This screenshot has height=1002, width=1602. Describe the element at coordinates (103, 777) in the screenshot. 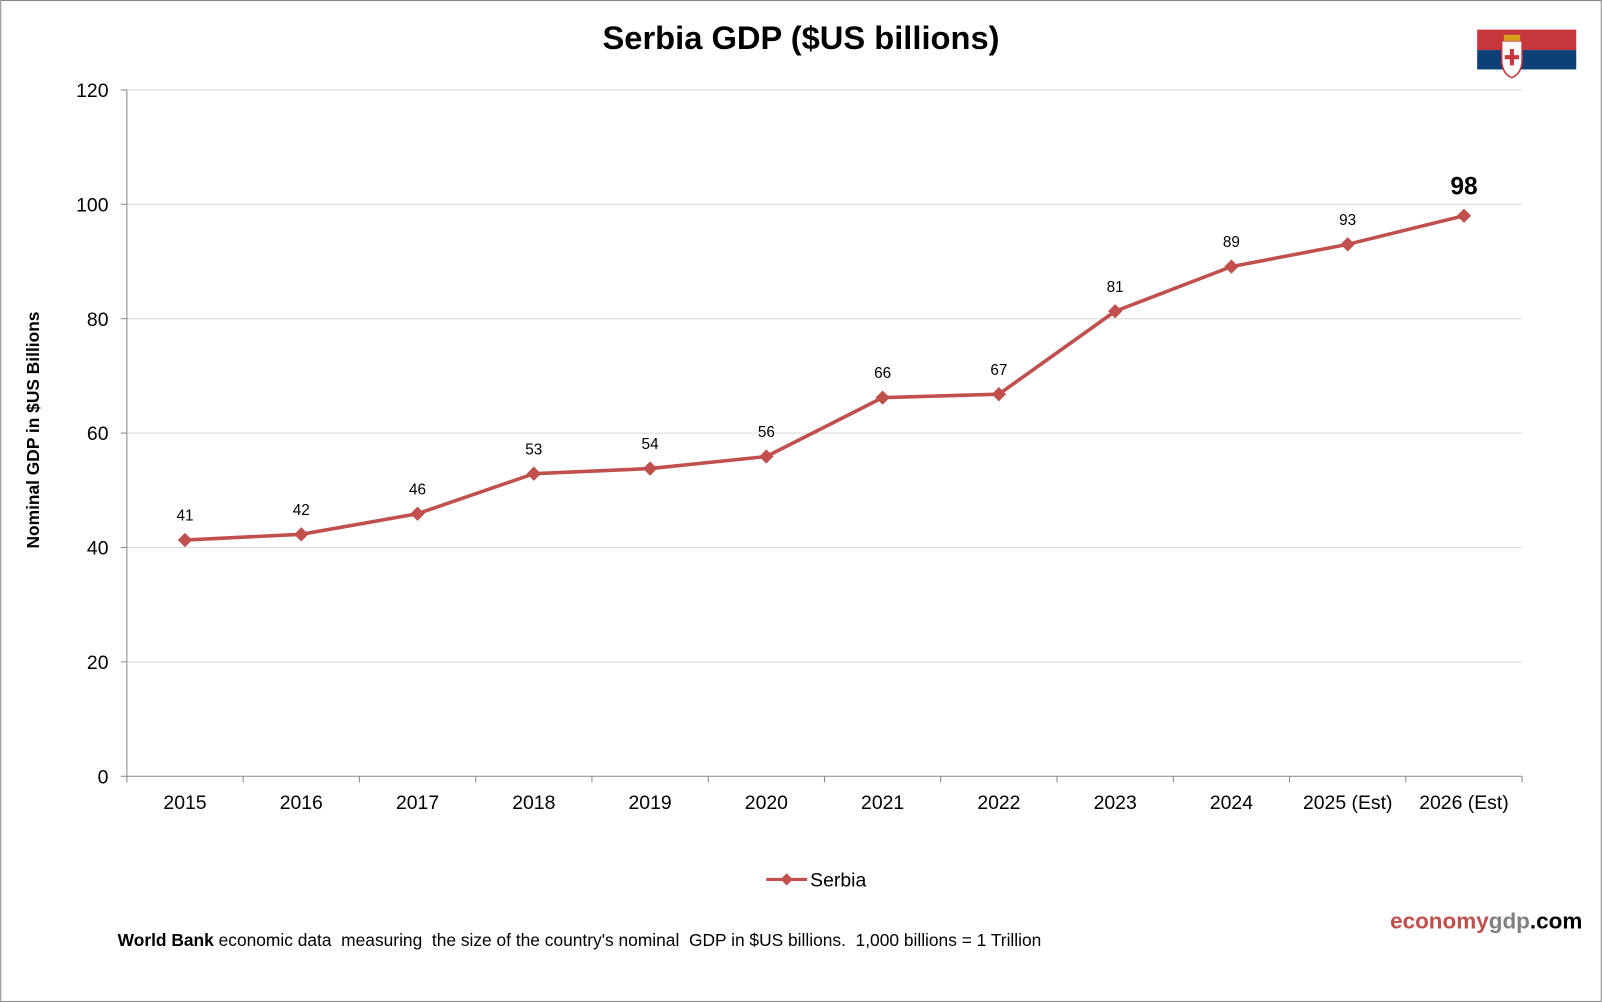

I see `y-tick-label: 0` at that location.